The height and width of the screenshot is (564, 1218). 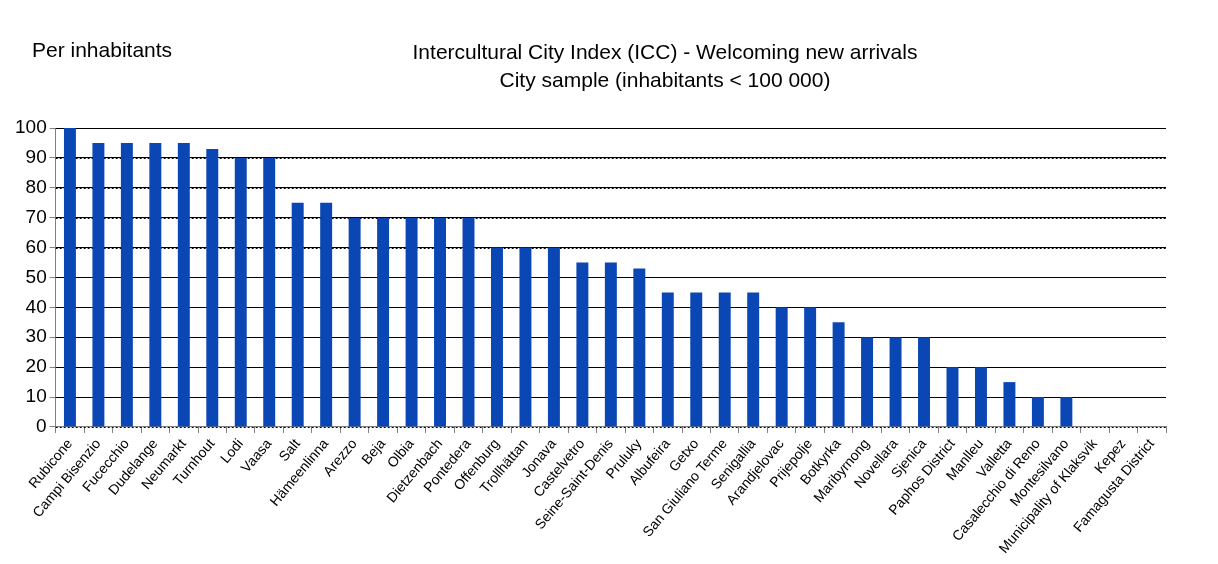 I want to click on chart-title: Intercultural City Index (ICC) - Welcoming new arrivals, so click(x=665, y=52).